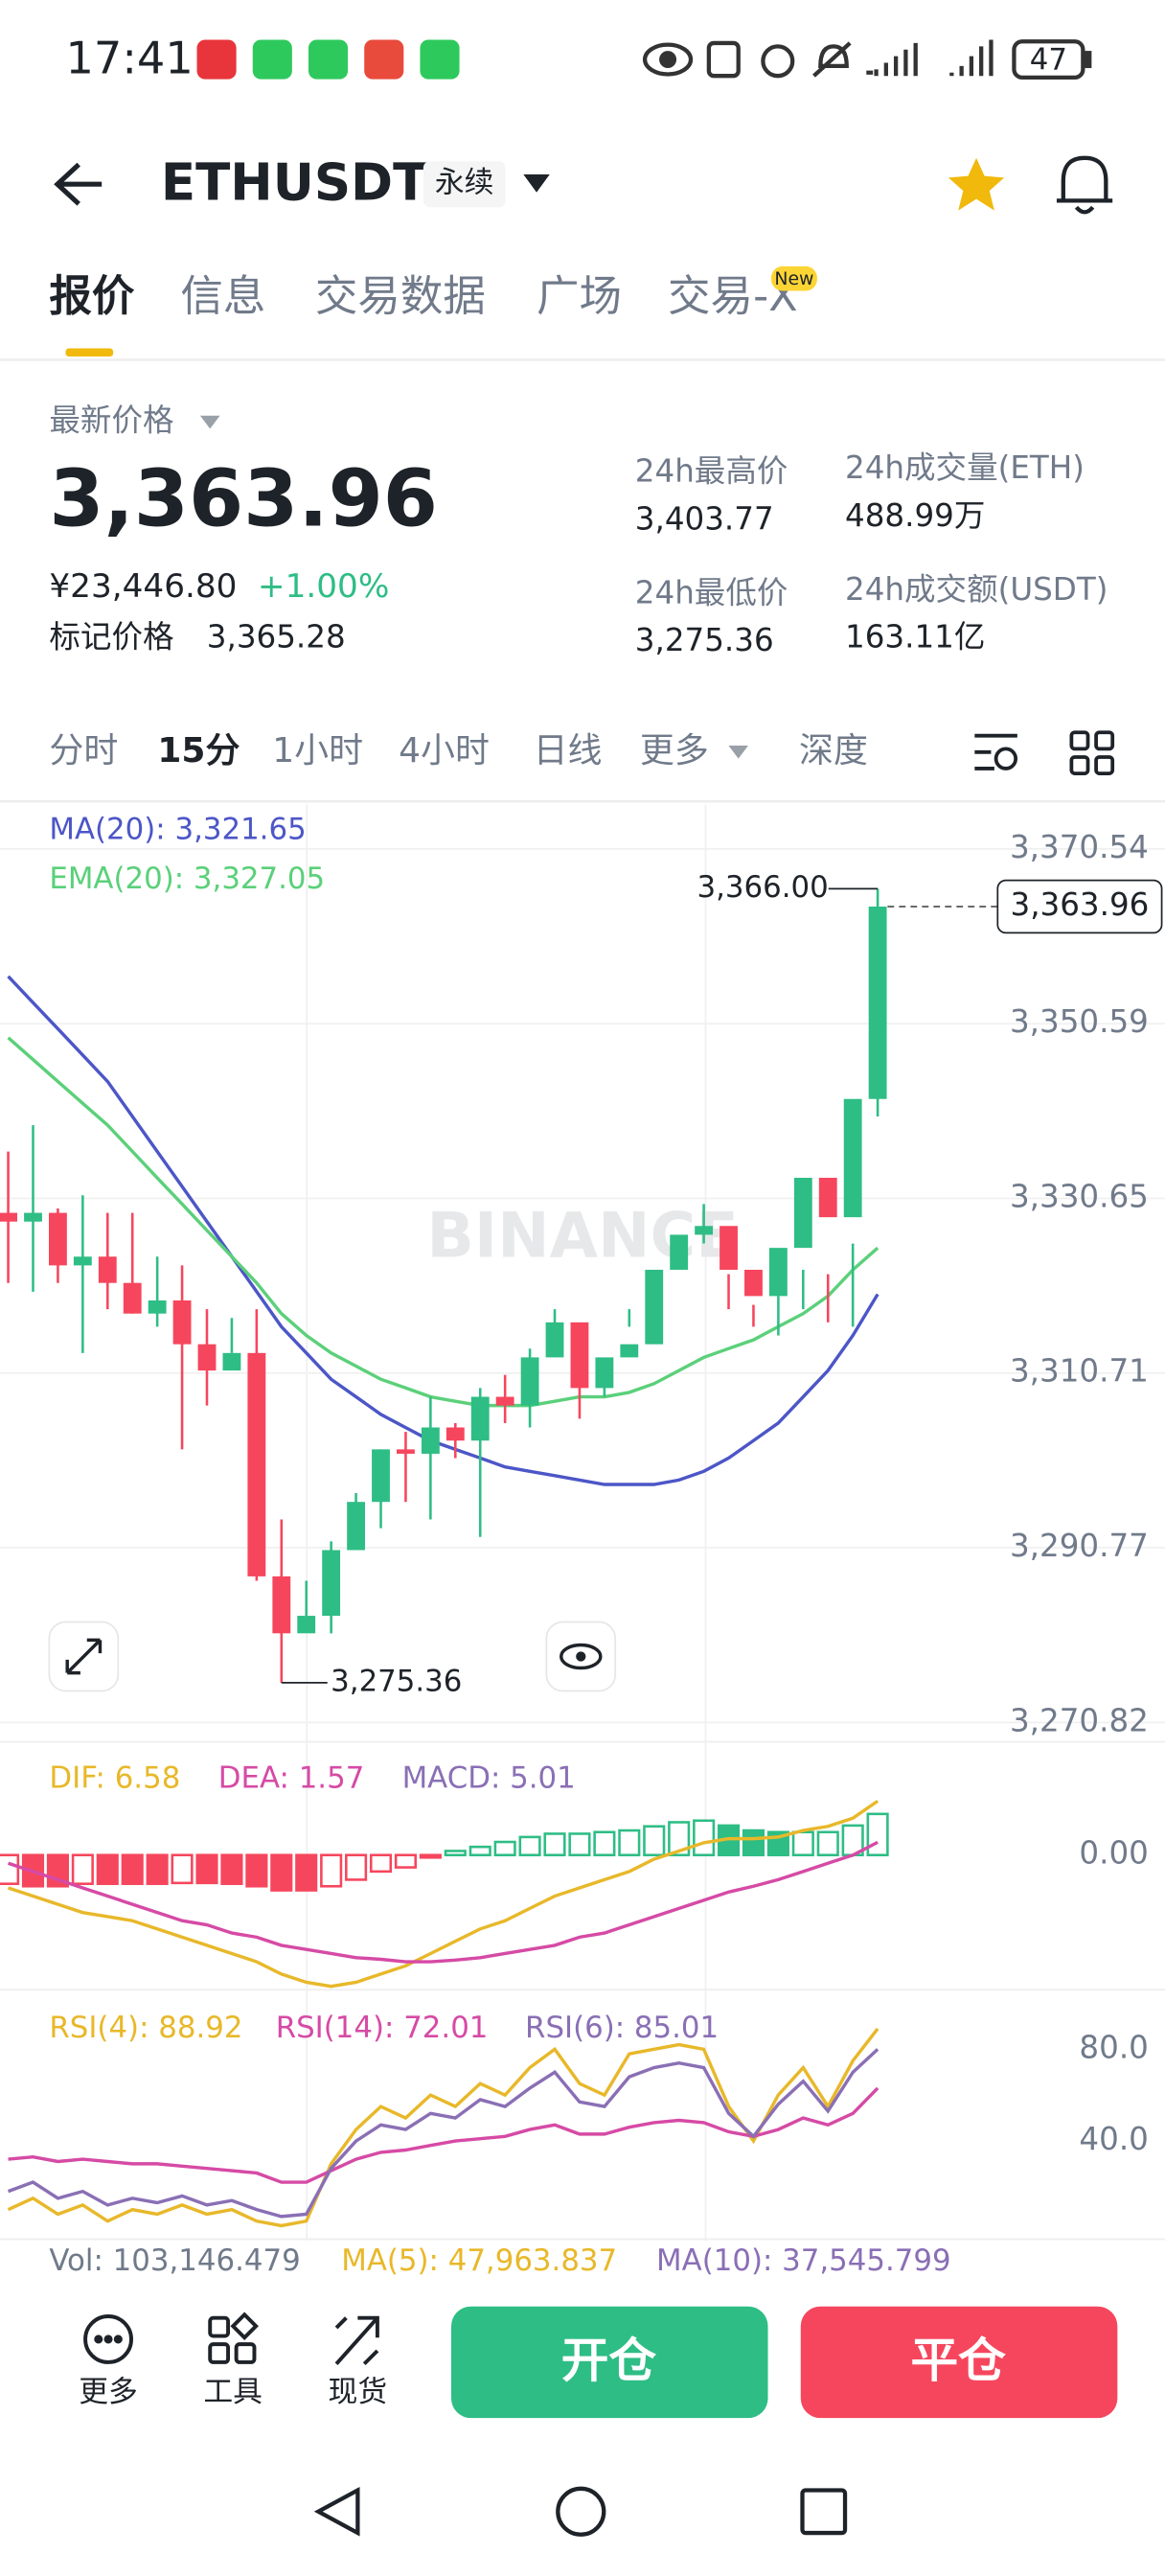 This screenshot has width=1165, height=2576. I want to click on back-button, so click(78, 184).